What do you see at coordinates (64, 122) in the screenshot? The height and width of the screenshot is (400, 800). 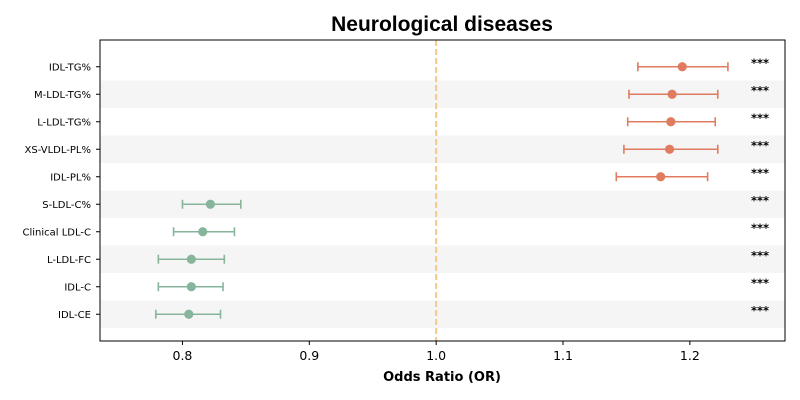 I see `y-tick-label: L-LDL-TG%` at bounding box center [64, 122].